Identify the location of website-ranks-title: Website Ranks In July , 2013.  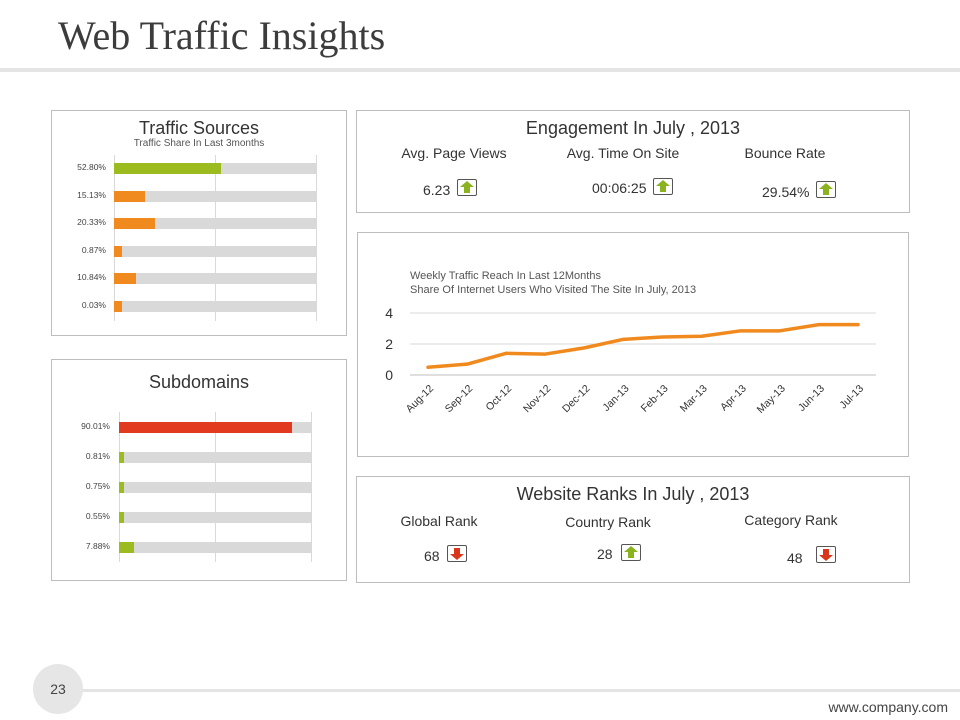
(633, 494).